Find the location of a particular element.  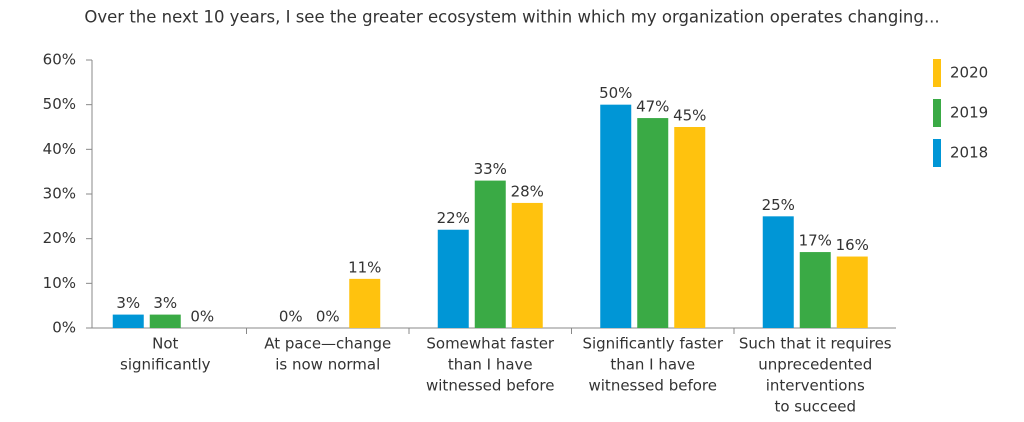

y-tick-label: 20% is located at coordinates (59, 238).